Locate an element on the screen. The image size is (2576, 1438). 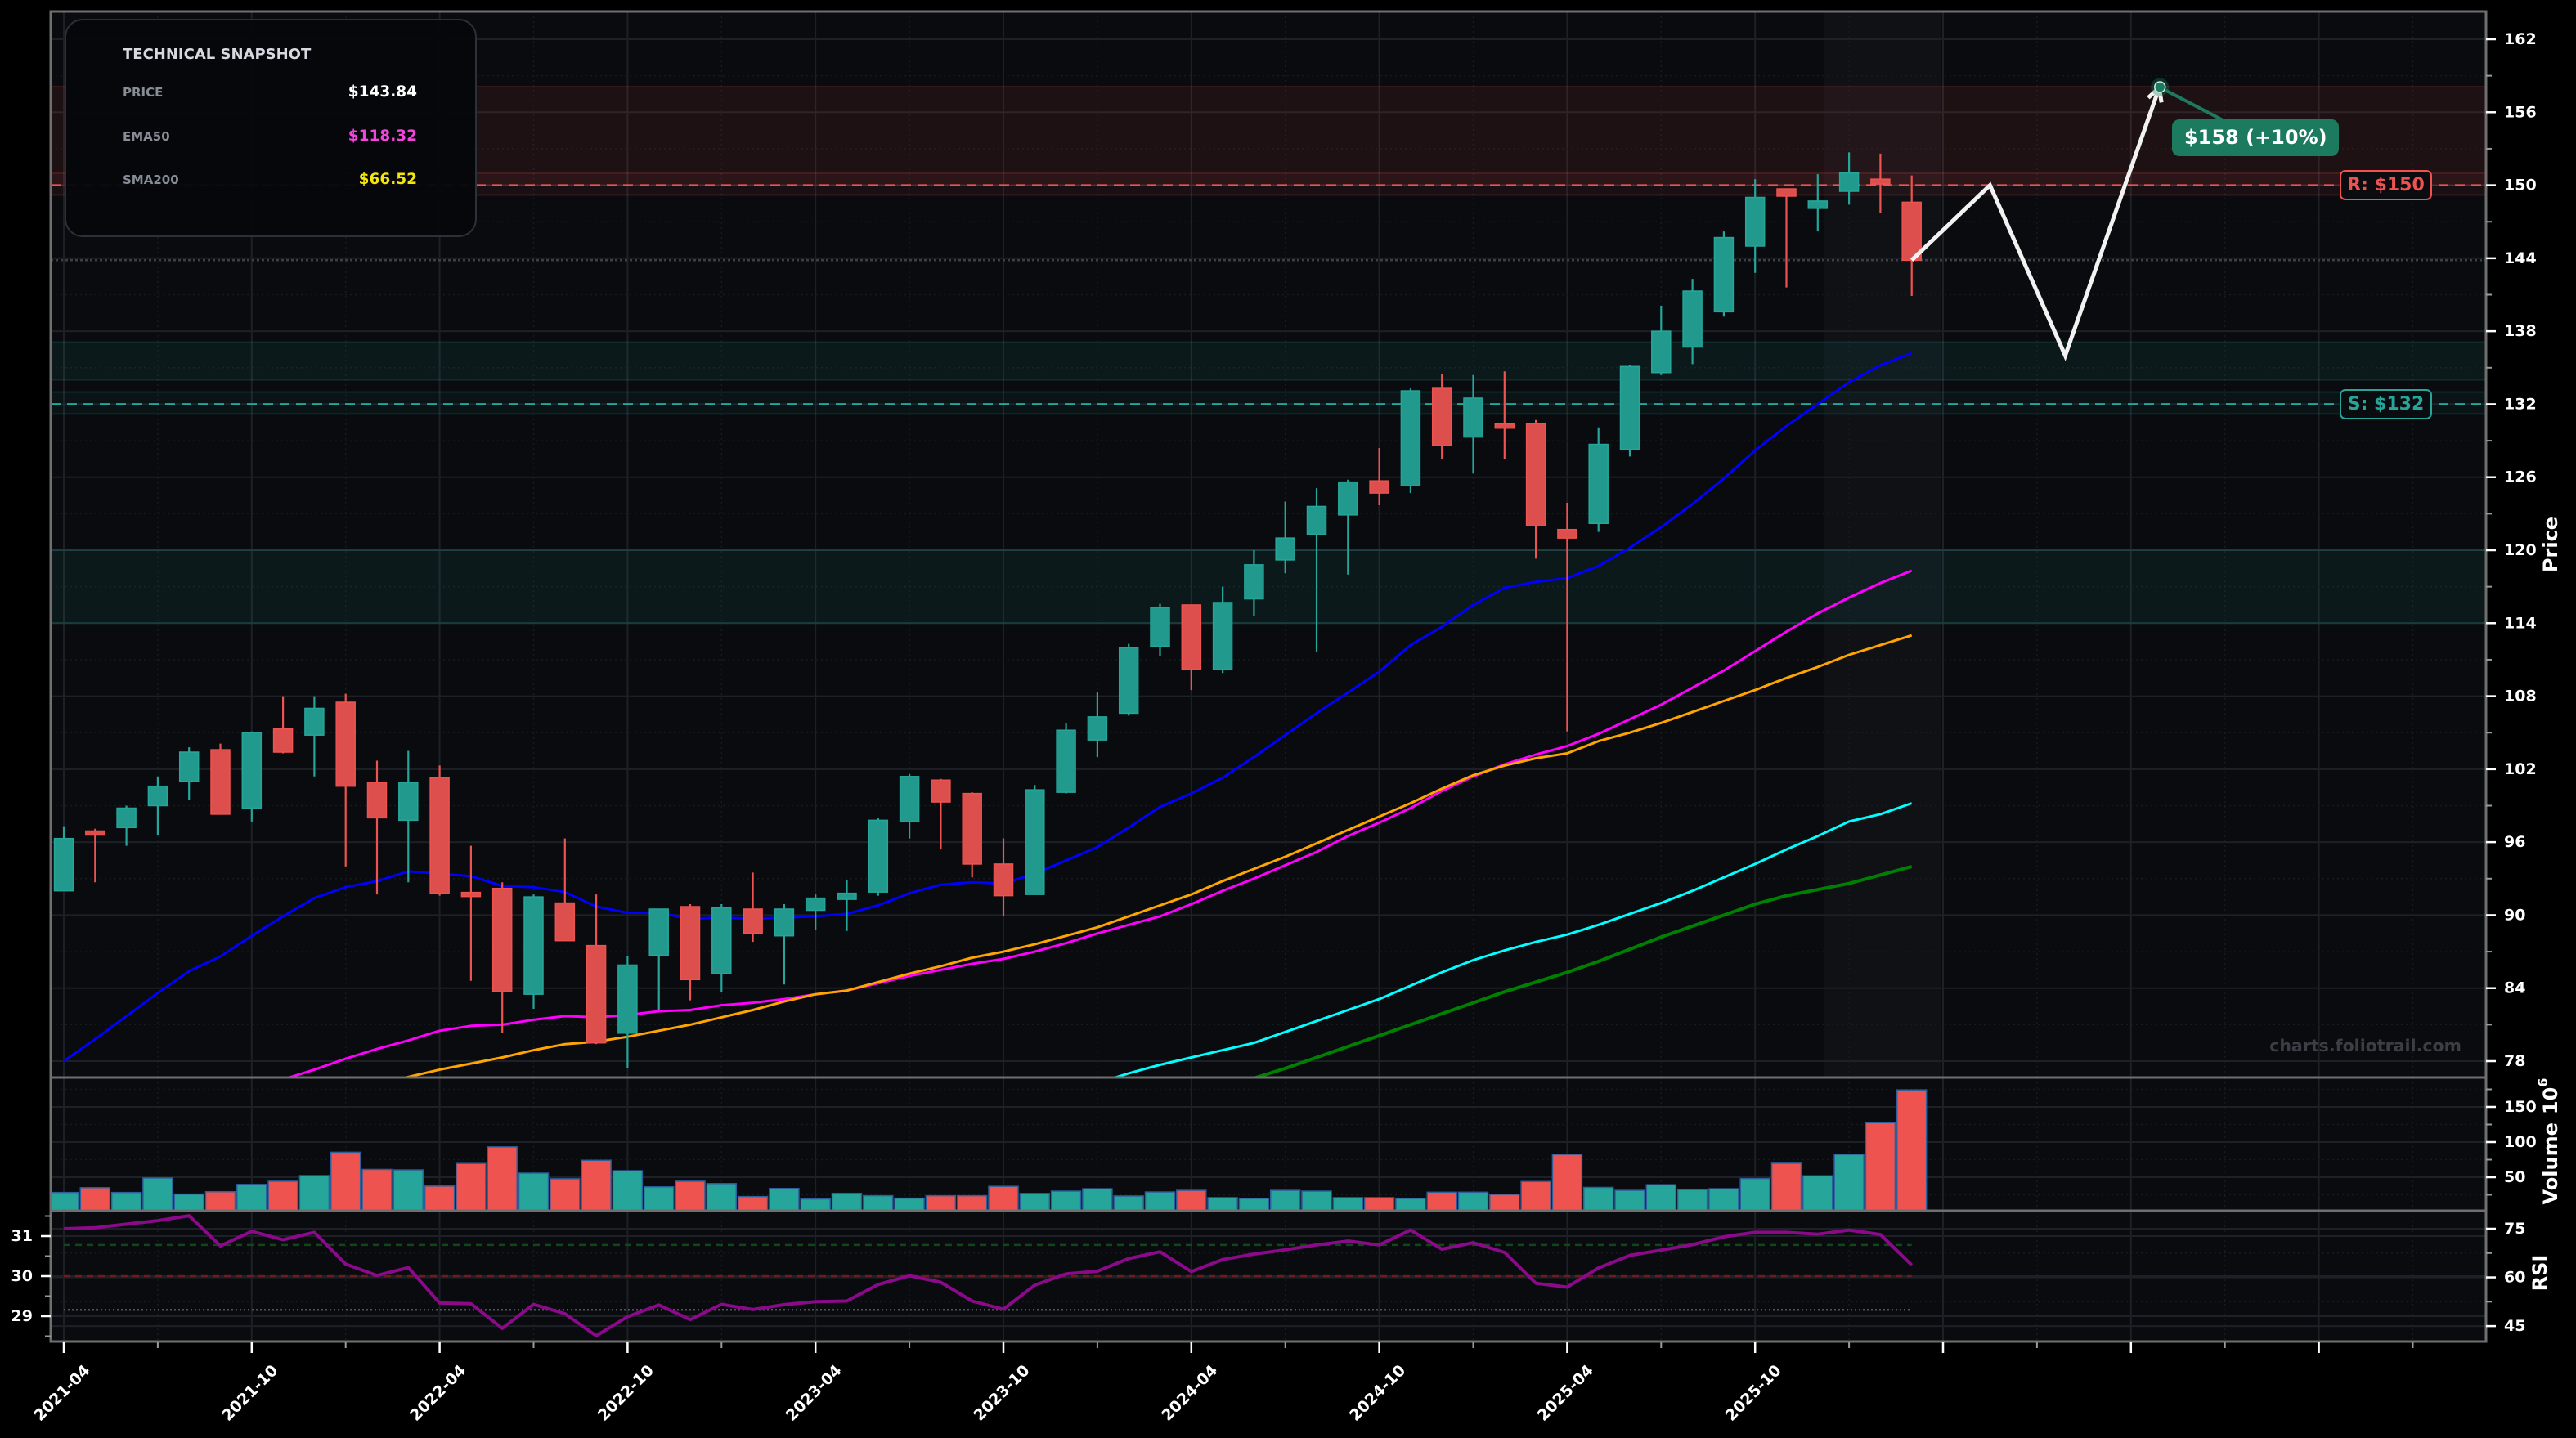
rsi-axis-title: RSI is located at coordinates (2540, 1273).